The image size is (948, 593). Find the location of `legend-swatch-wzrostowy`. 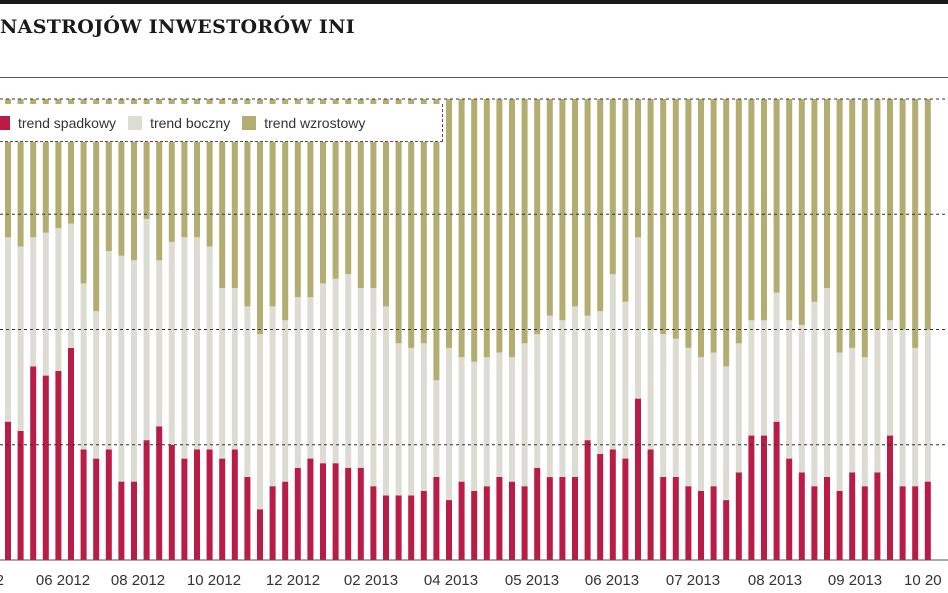

legend-swatch-wzrostowy is located at coordinates (249, 122).